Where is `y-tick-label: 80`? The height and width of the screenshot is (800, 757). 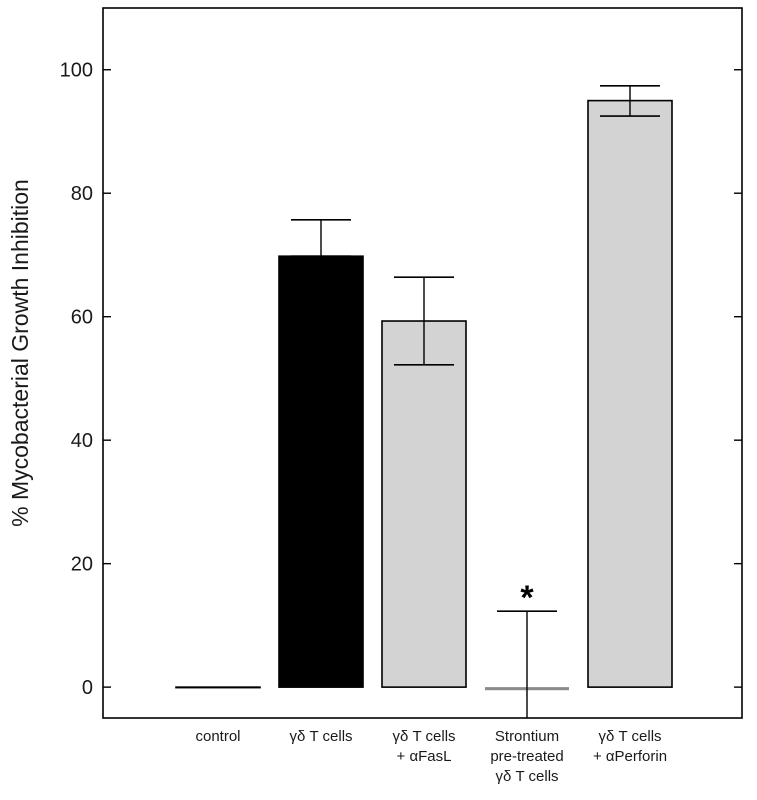
y-tick-label: 80 is located at coordinates (82, 194).